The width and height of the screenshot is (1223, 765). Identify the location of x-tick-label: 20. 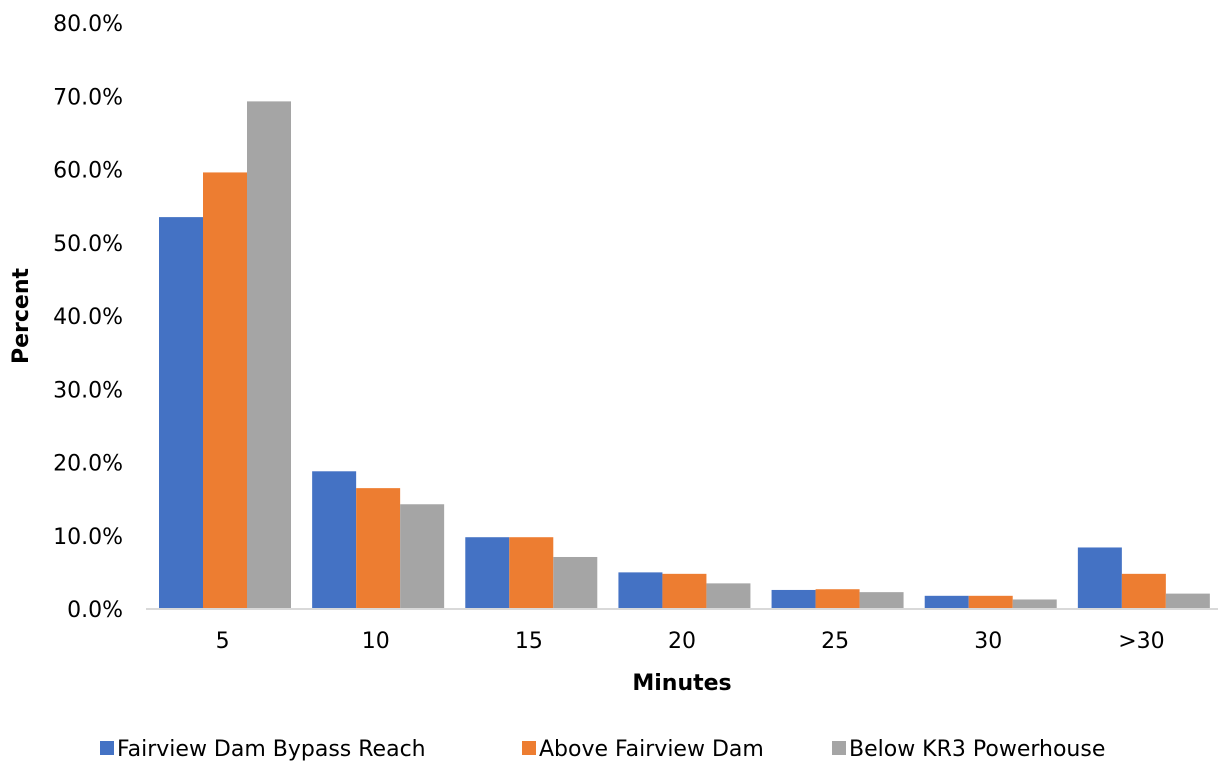
(682, 641).